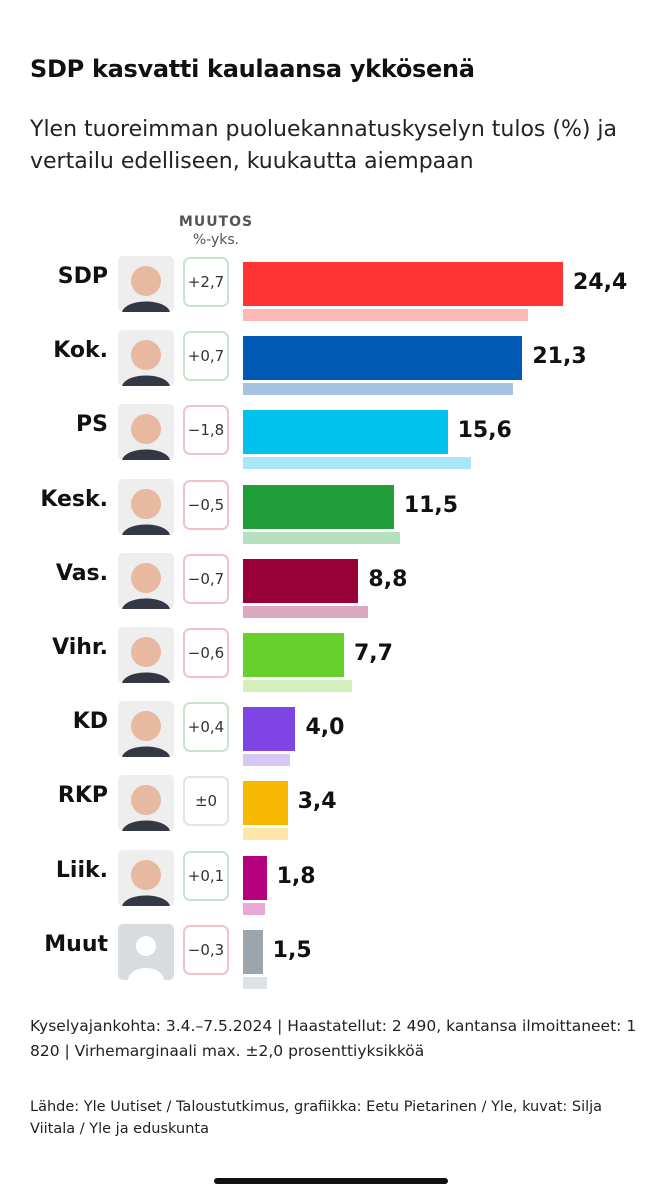 Image resolution: width=661 pixels, height=1200 pixels. I want to click on chart-row: RKP ±0 3,4, so click(330, 804).